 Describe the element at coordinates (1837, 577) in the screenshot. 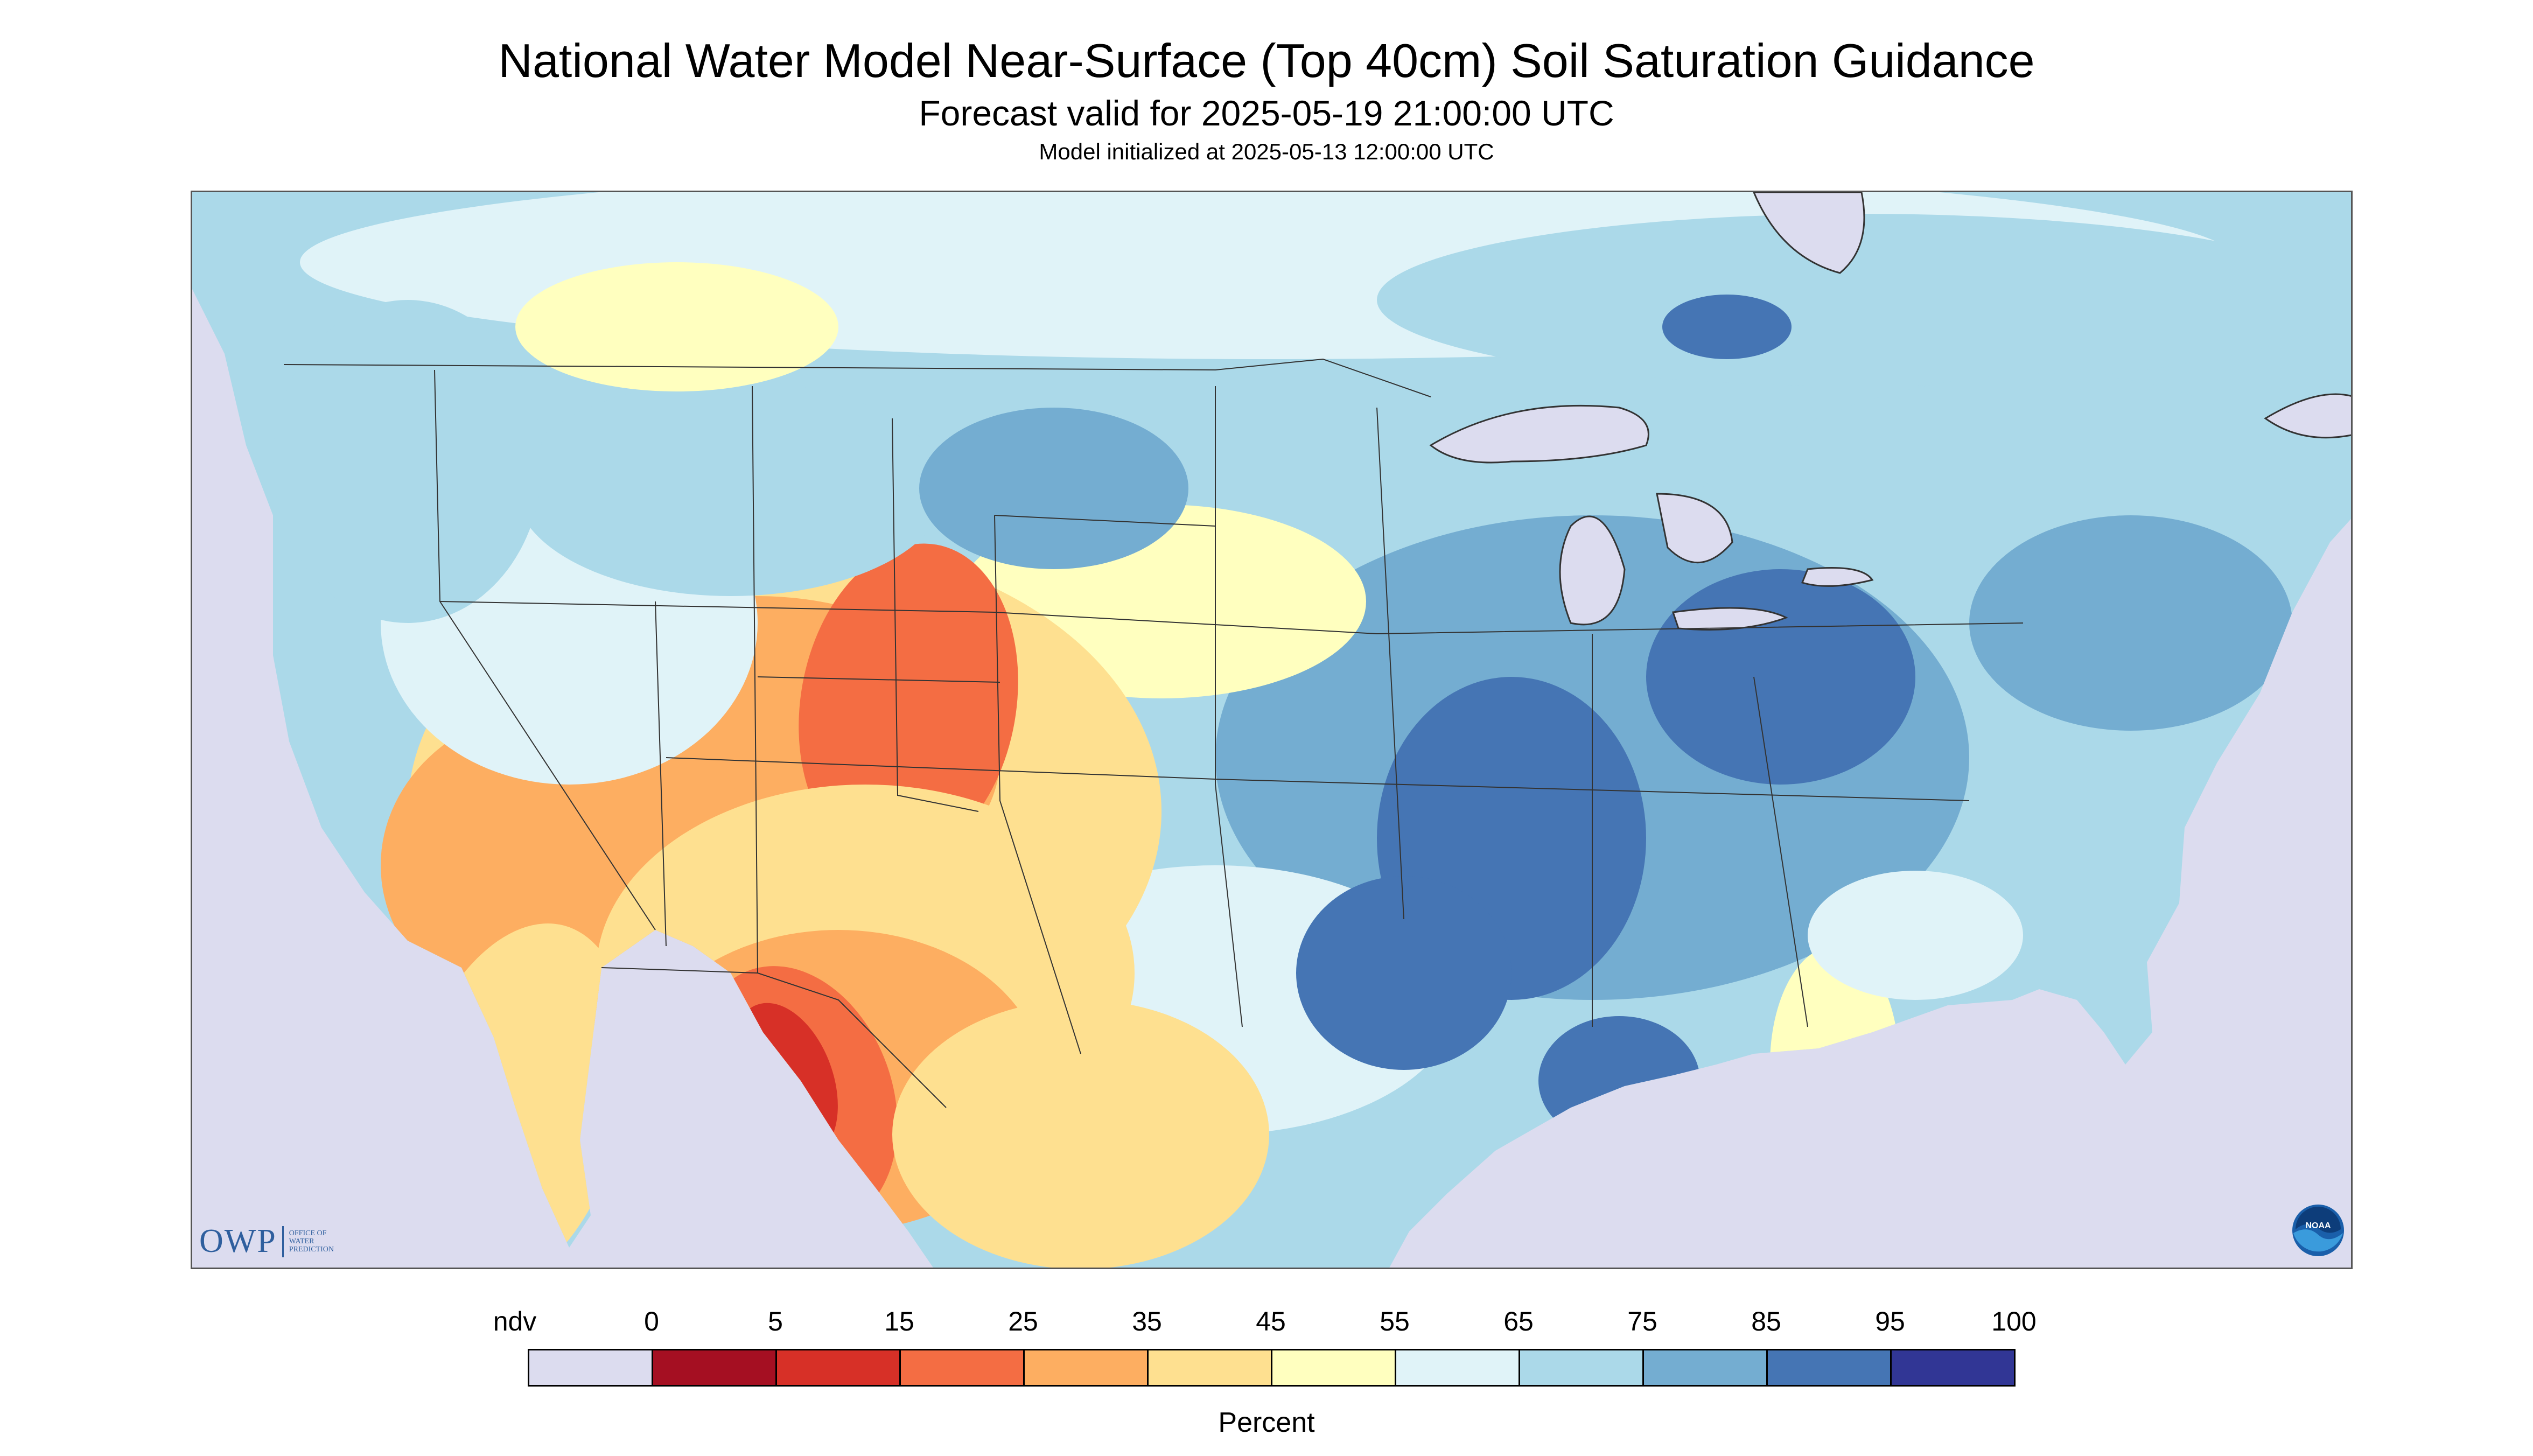

I see `lake-ontario` at that location.